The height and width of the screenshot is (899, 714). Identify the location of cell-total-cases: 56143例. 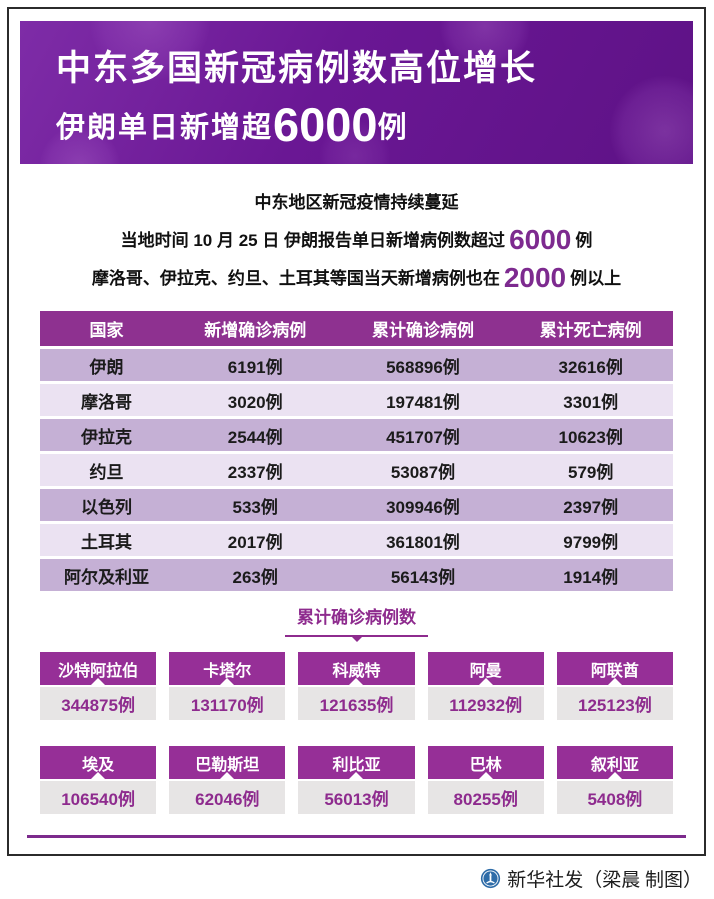
(423, 577).